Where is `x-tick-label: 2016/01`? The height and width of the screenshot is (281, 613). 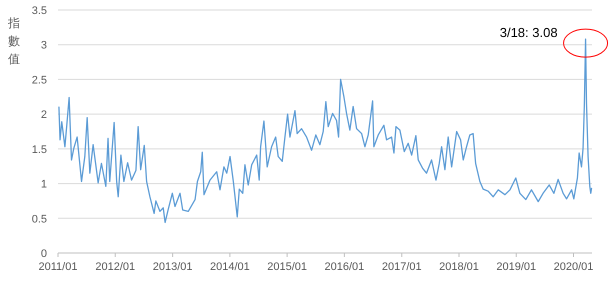
x-tick-label: 2016/01 is located at coordinates (344, 267).